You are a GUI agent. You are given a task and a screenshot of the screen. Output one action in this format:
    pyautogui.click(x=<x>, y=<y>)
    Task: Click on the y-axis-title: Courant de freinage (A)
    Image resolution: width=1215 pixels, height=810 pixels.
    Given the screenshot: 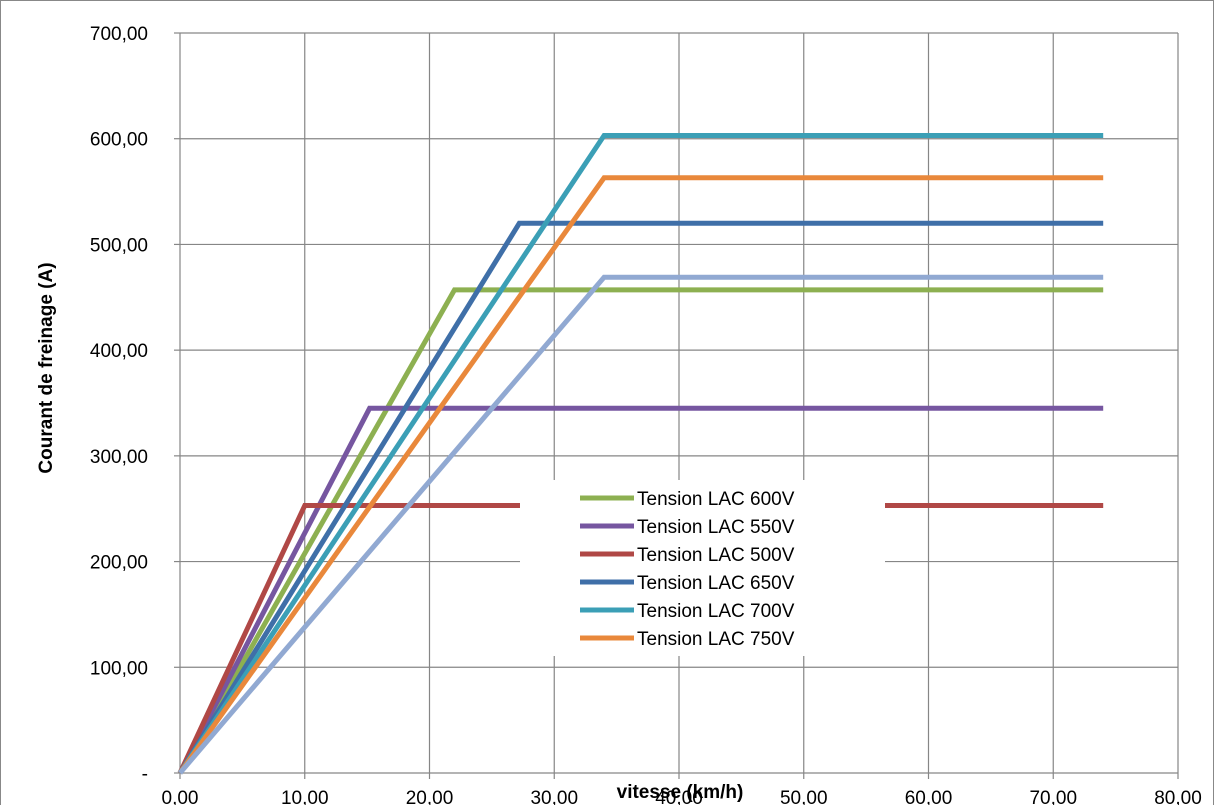 What is the action you would take?
    pyautogui.click(x=46, y=367)
    